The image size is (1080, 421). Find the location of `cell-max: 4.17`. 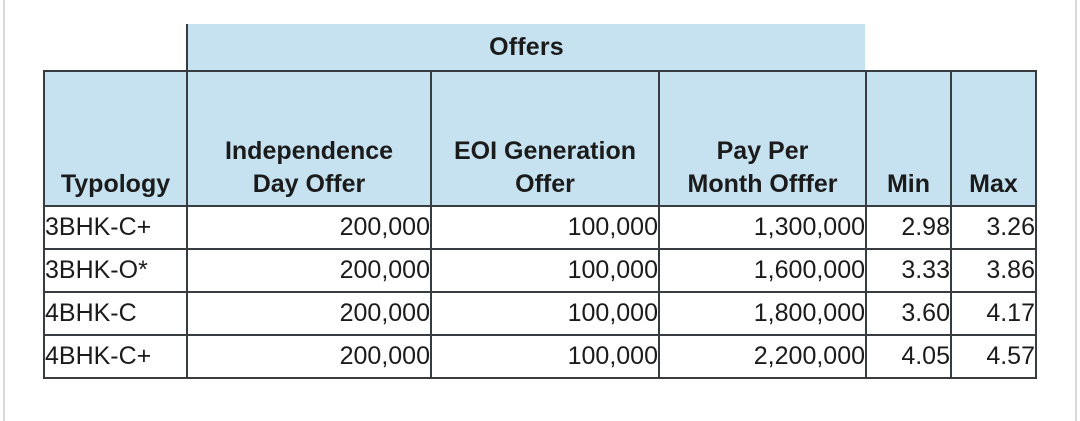

cell-max: 4.17 is located at coordinates (993, 313).